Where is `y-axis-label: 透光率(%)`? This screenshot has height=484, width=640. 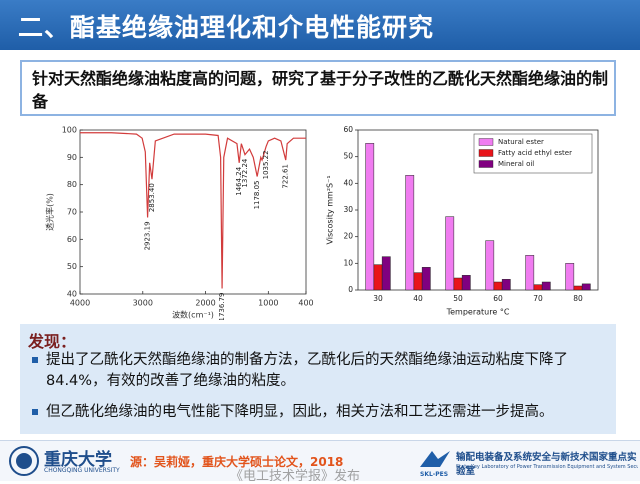 y-axis-label: 透光率(%) is located at coordinates (50, 212).